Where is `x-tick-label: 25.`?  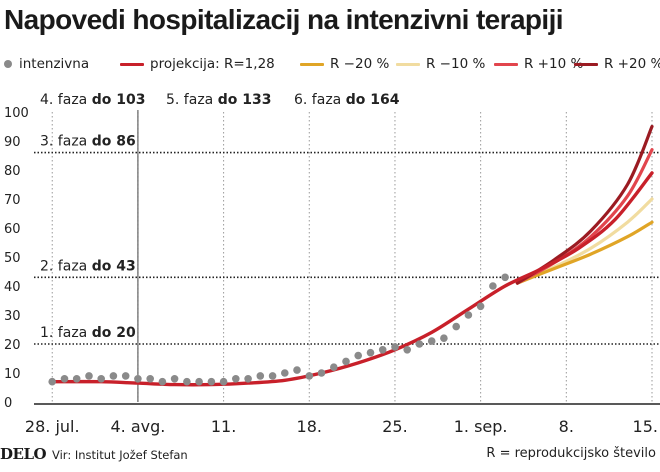
x-tick-label: 25. is located at coordinates (394, 426).